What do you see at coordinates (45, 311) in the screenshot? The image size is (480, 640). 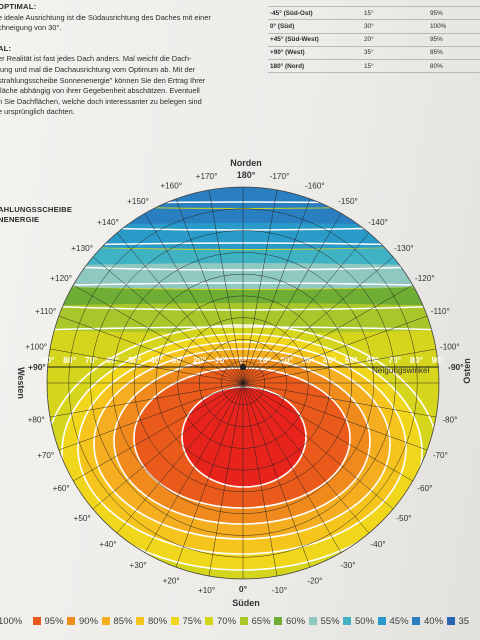 I see `left-tick-label: +110°` at bounding box center [45, 311].